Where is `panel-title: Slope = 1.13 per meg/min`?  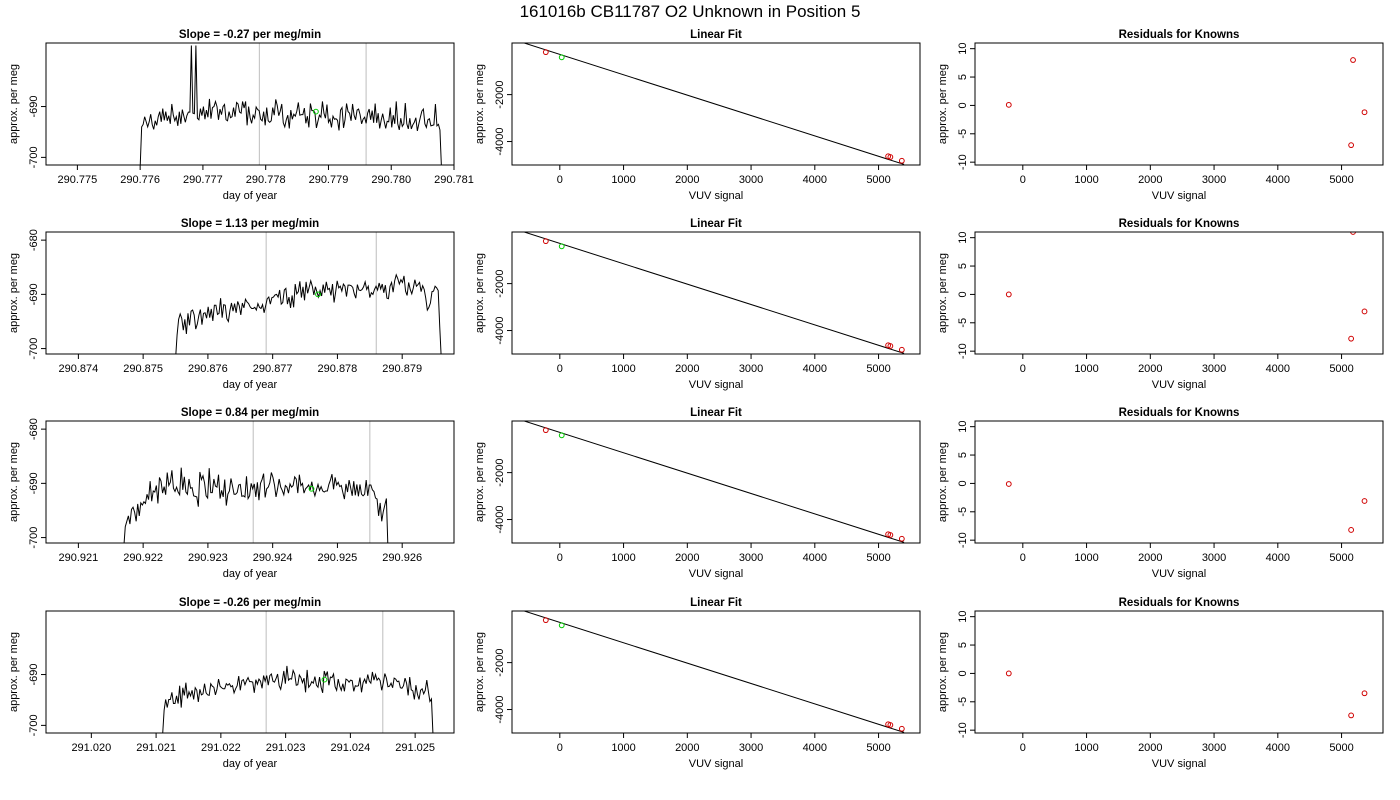 panel-title: Slope = 1.13 per meg/min is located at coordinates (250, 224).